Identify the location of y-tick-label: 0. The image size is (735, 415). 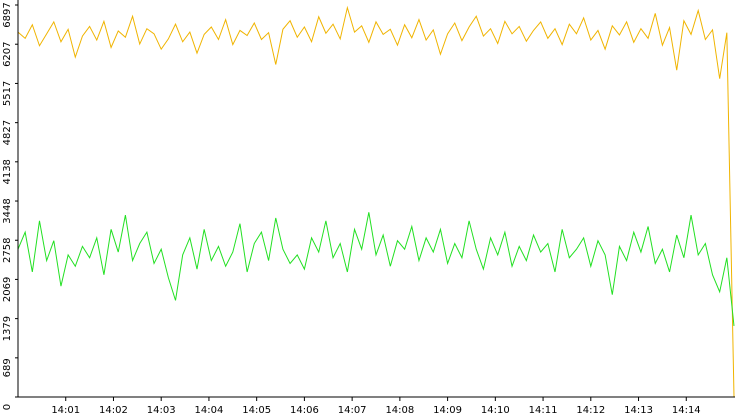
(7, 407).